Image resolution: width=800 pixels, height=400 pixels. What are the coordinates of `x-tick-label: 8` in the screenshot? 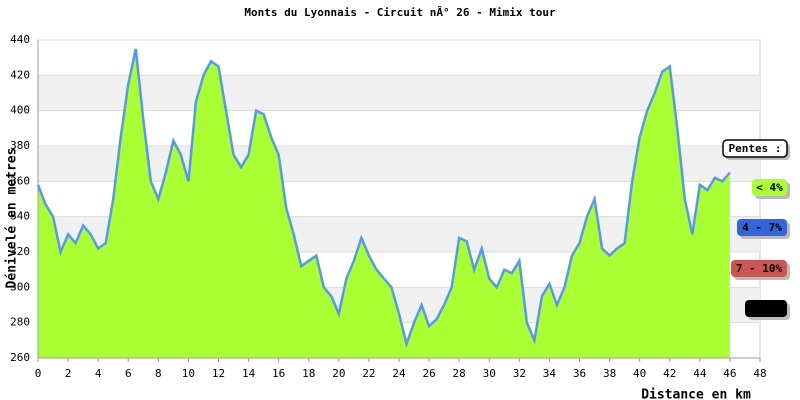 It's located at (158, 373).